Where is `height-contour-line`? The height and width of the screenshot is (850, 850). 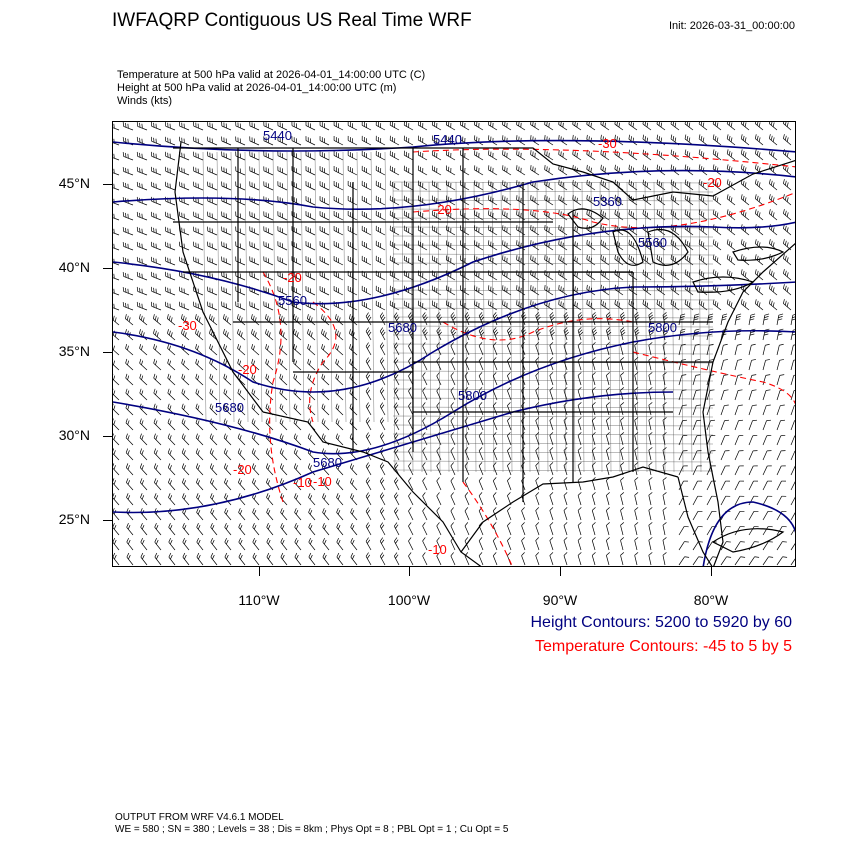
height-contour-line is located at coordinates (454, 189).